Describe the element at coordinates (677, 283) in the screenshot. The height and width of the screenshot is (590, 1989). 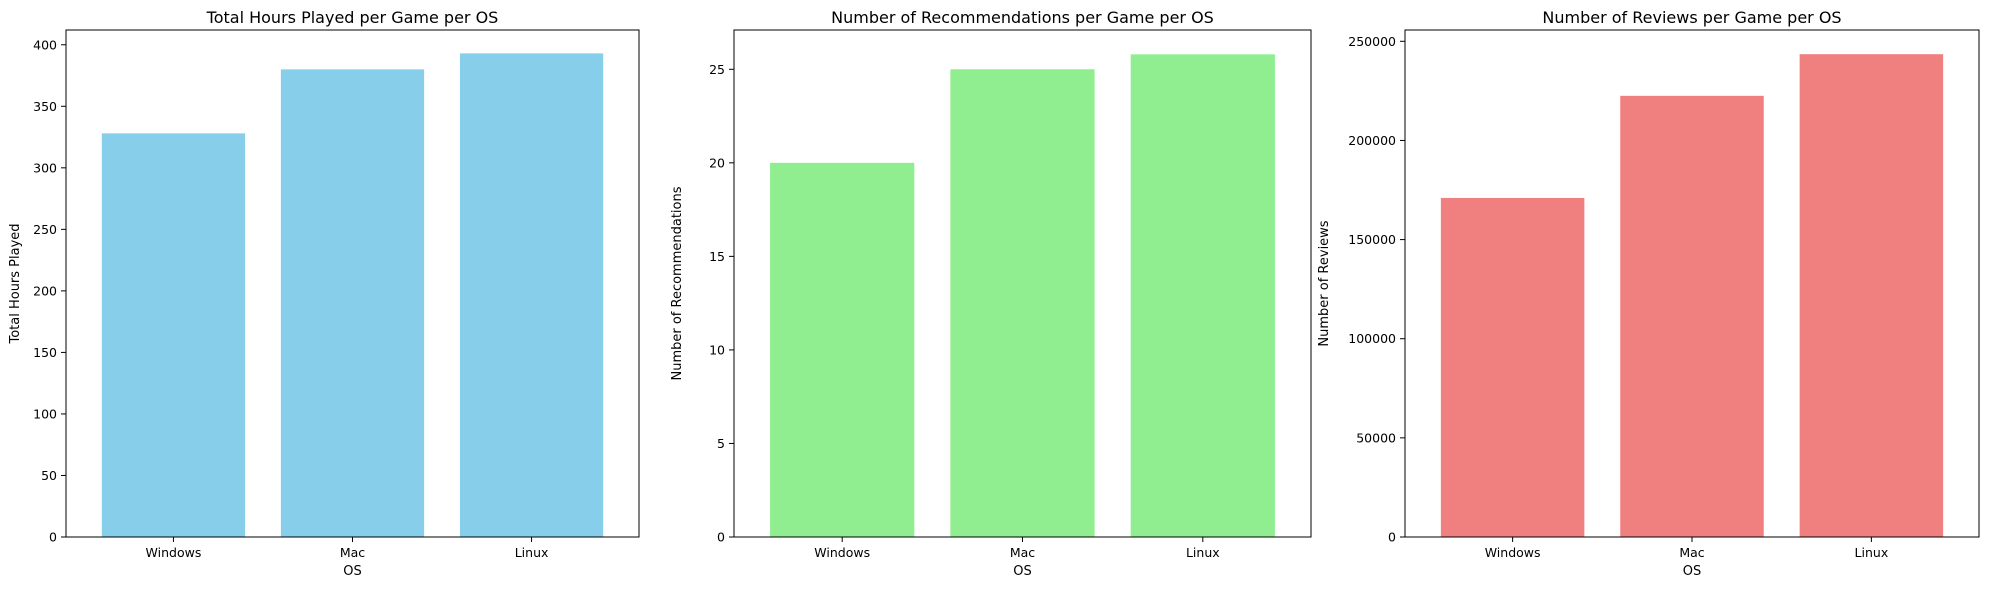
I see `y-axis-label: Number of Recommendations` at that location.